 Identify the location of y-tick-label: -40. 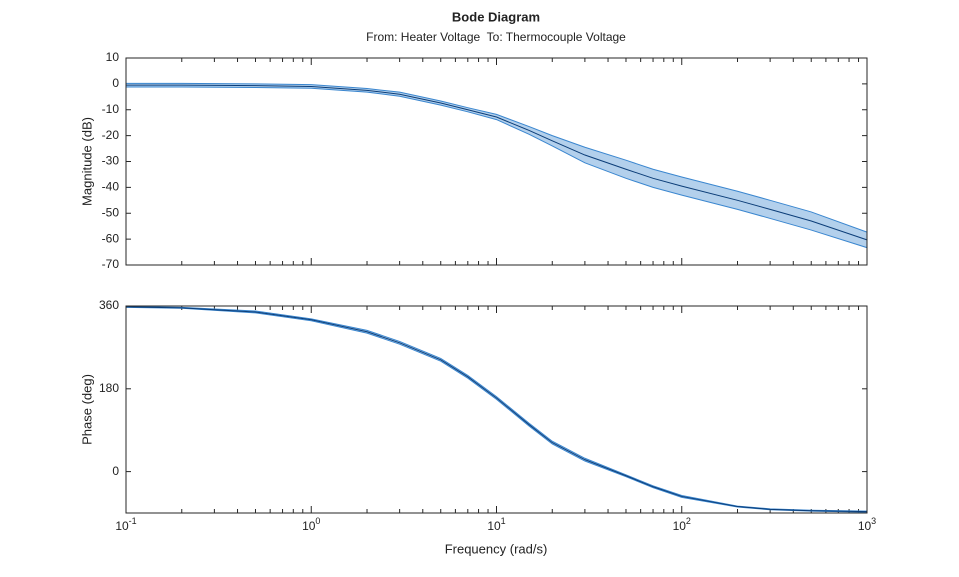
(111, 187).